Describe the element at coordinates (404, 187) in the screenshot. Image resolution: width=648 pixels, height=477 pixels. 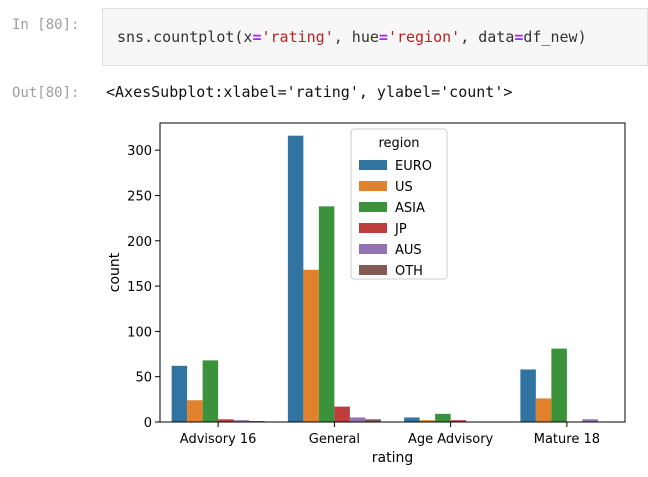
I see `legend-label-us: US` at that location.